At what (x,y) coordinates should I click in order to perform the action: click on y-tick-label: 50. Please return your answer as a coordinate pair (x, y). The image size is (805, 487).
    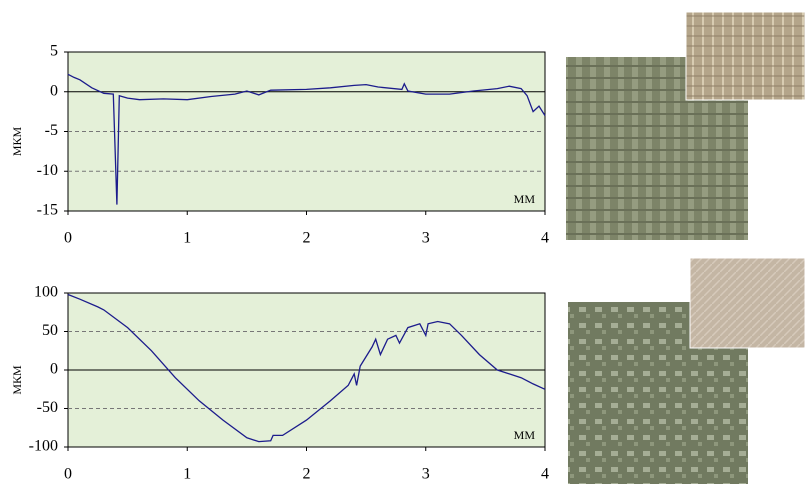
    Looking at the image, I should click on (50, 330).